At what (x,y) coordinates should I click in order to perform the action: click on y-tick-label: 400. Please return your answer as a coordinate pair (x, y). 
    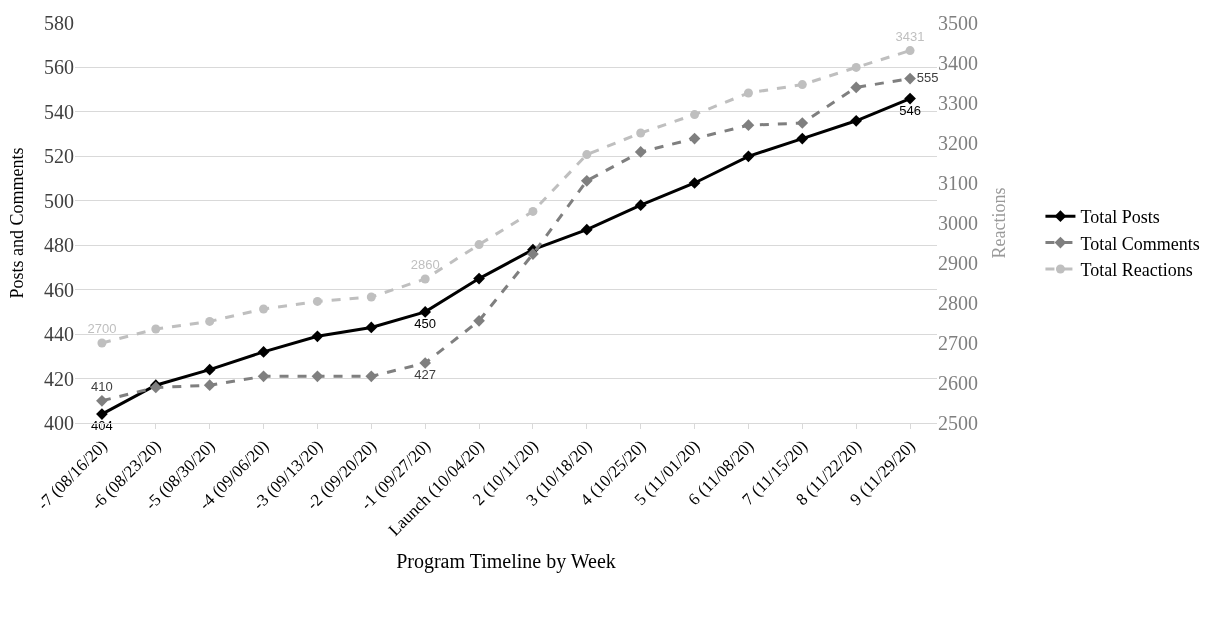
    Looking at the image, I should click on (59, 423).